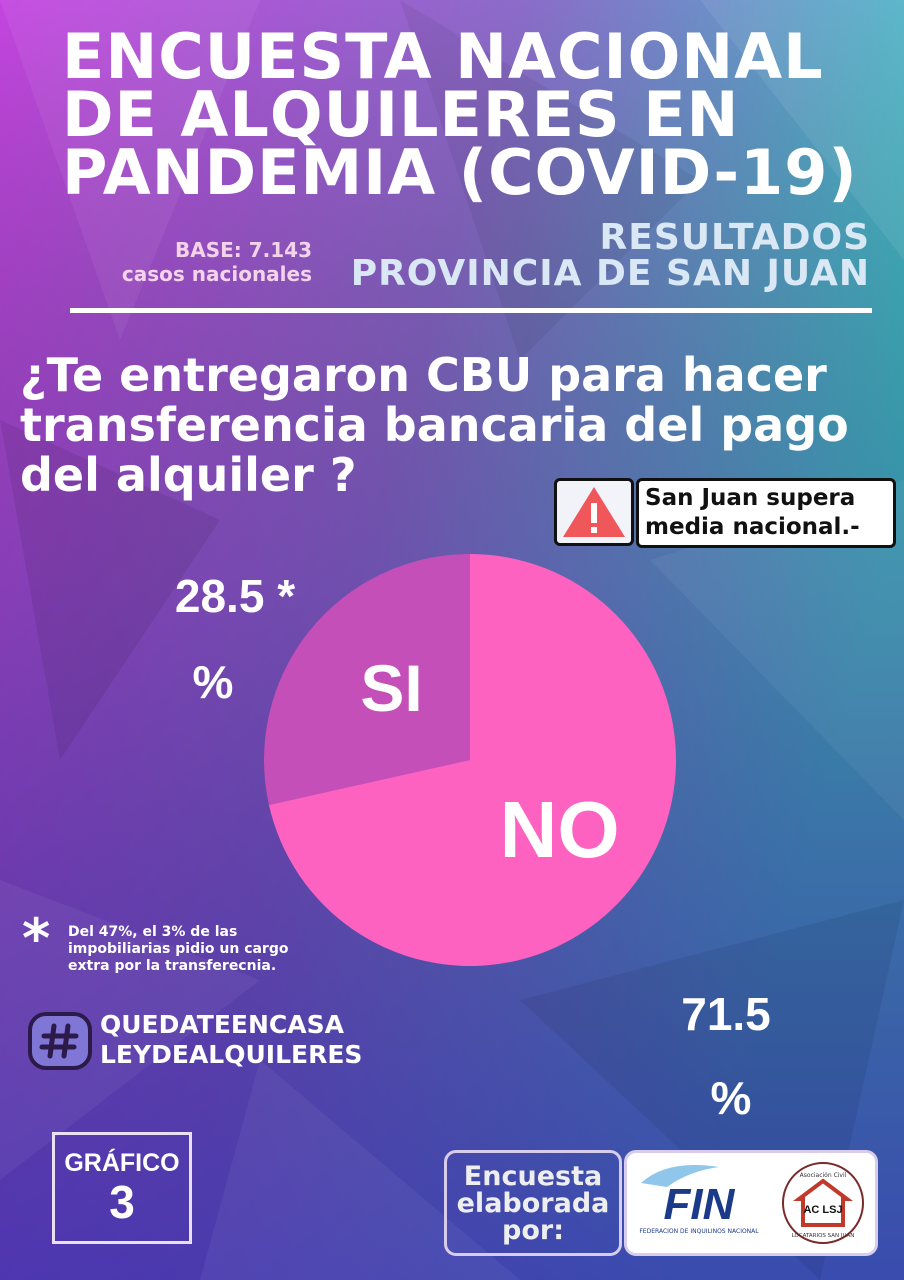 This screenshot has height=1280, width=904. I want to click on no-value: 71.5, so click(726, 1014).